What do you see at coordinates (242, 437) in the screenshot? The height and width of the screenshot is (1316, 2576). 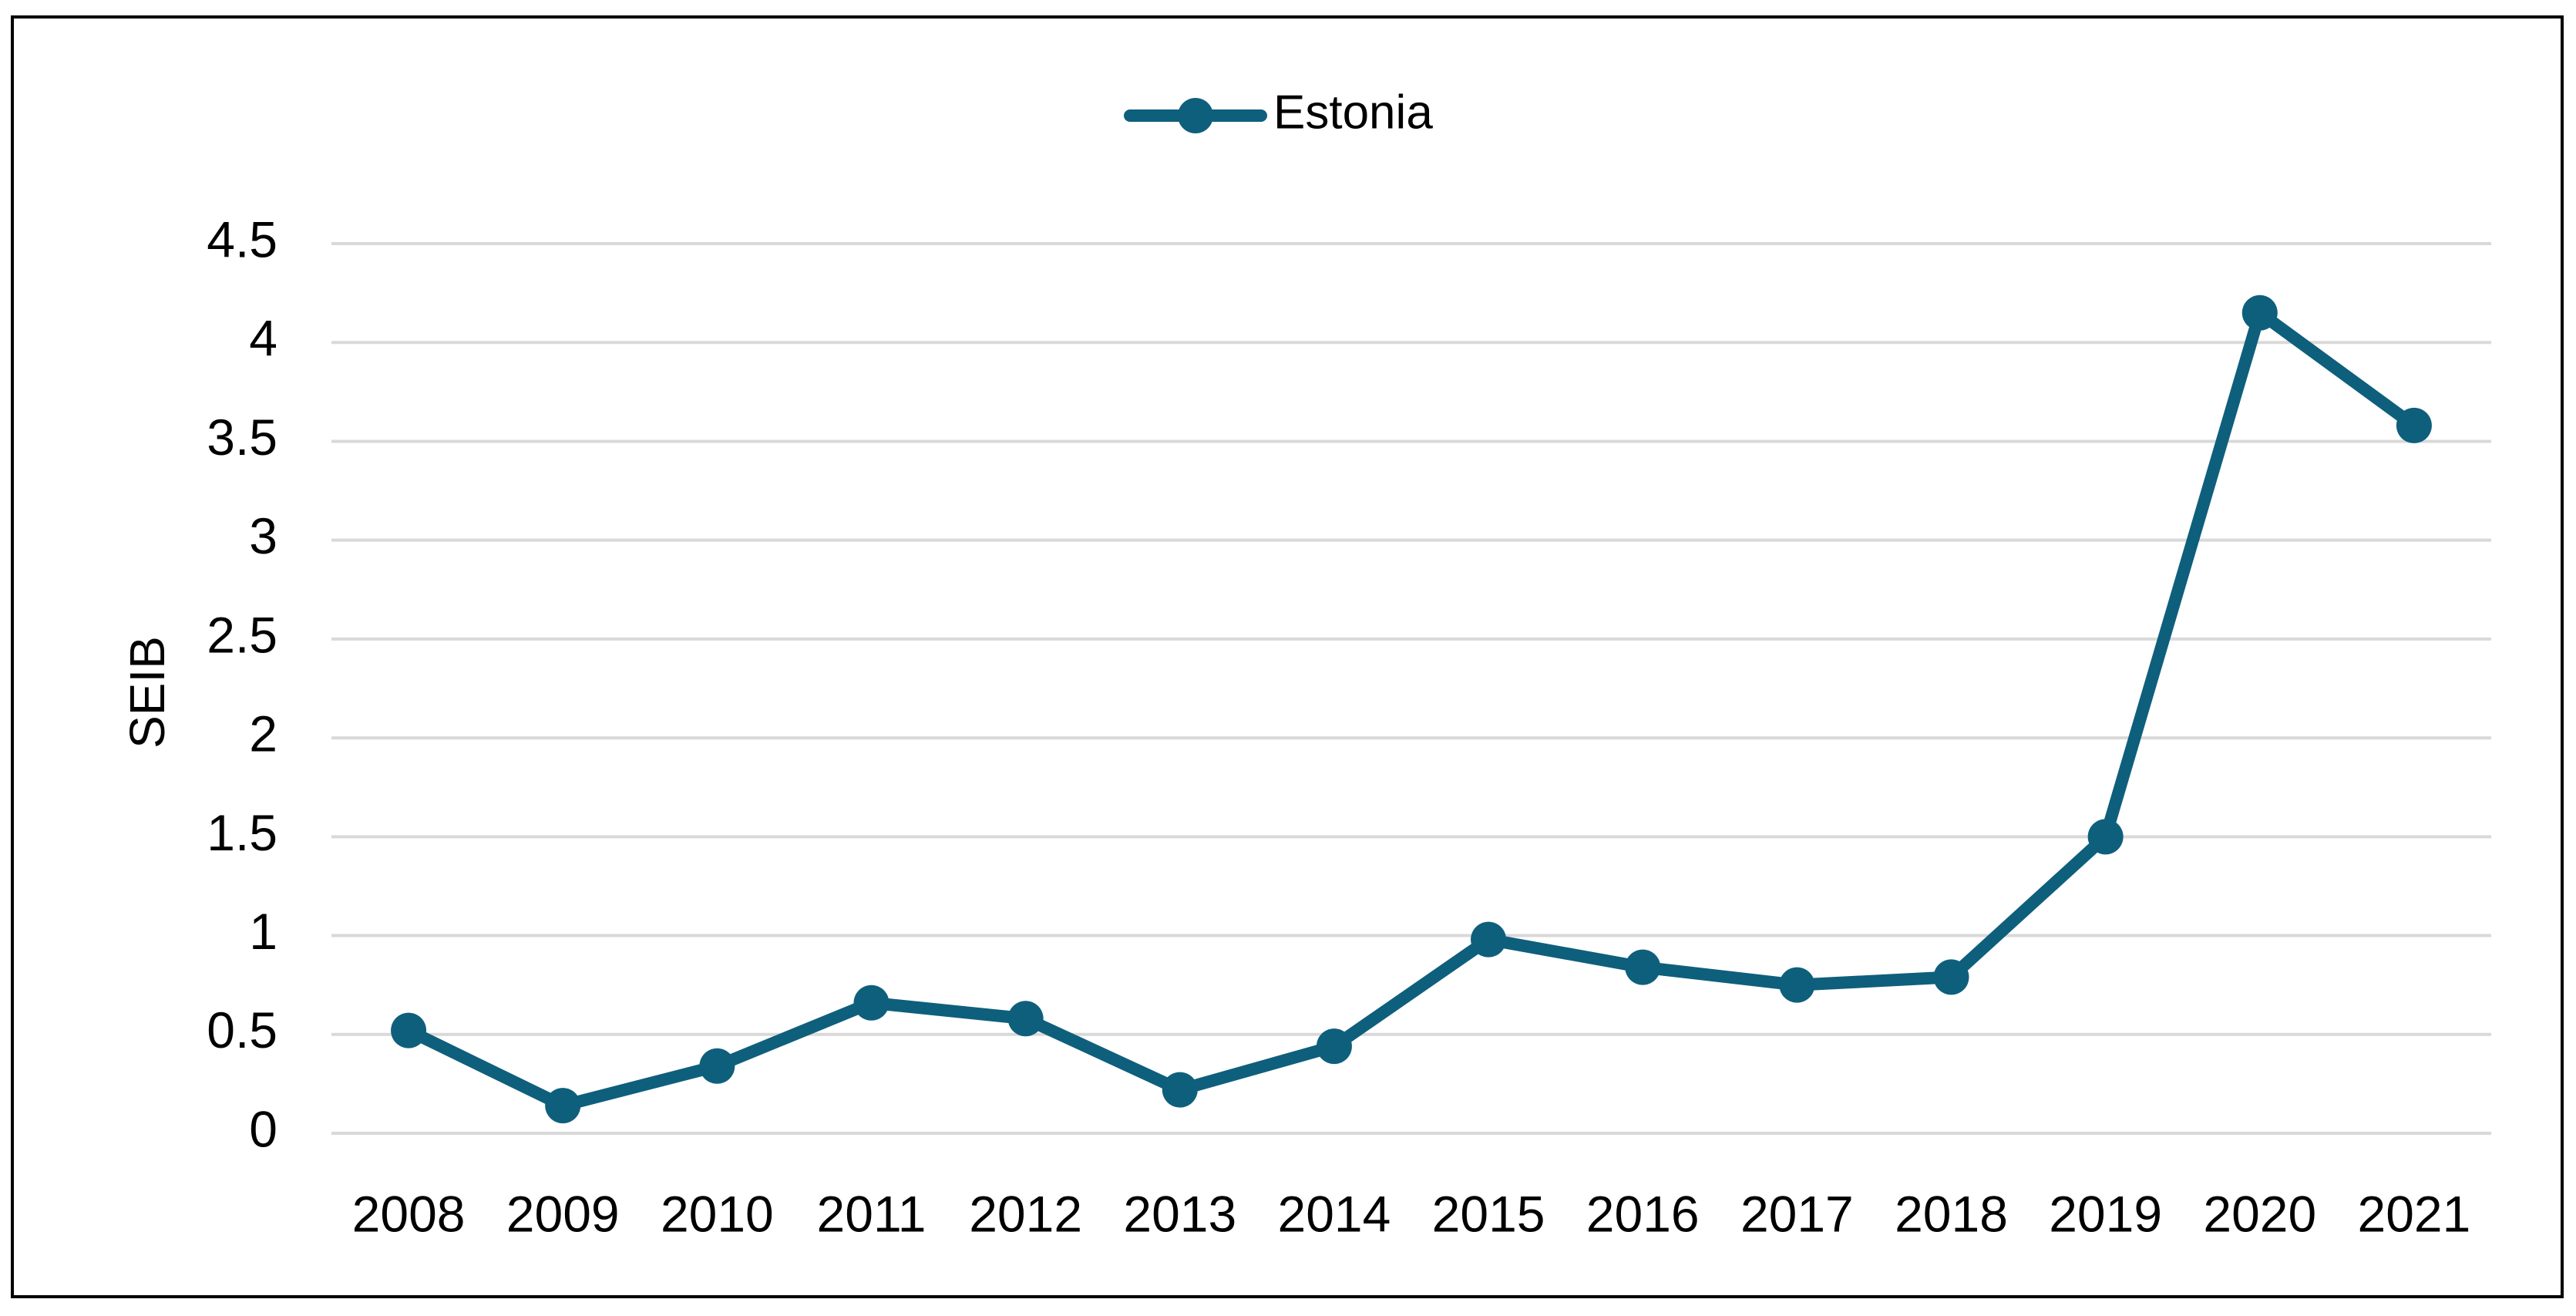 I see `y-tick-label: 3.5` at bounding box center [242, 437].